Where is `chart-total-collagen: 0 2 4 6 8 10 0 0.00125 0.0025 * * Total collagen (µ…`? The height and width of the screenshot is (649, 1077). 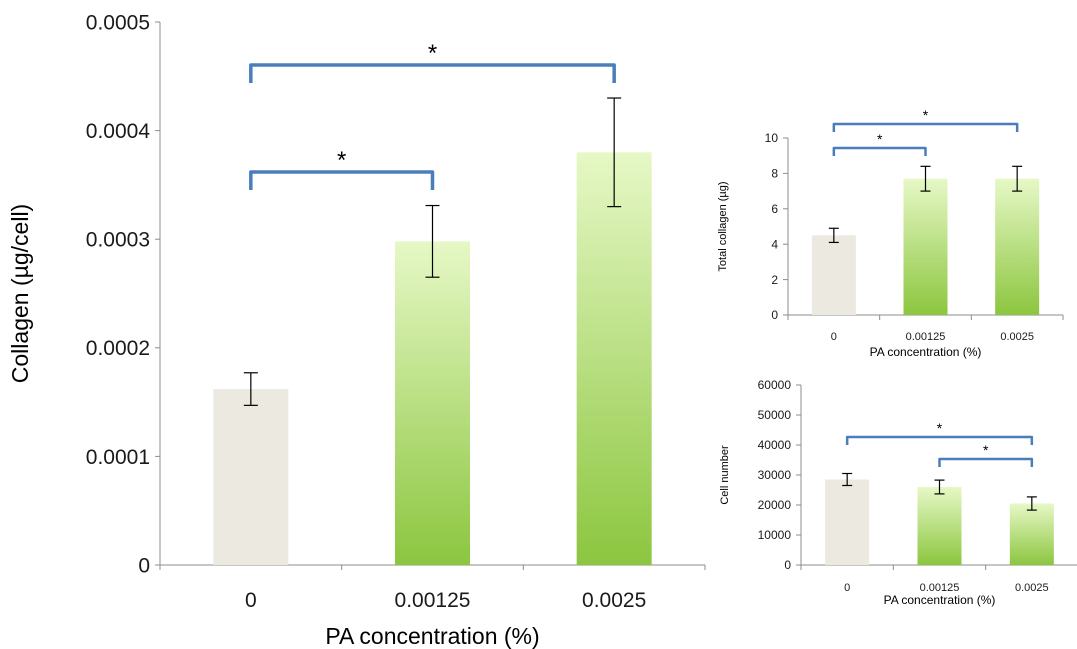
chart-total-collagen: 0 2 4 6 8 10 0 0.00125 0.0025 * * Total collagen (µ… is located at coordinates (890, 233).